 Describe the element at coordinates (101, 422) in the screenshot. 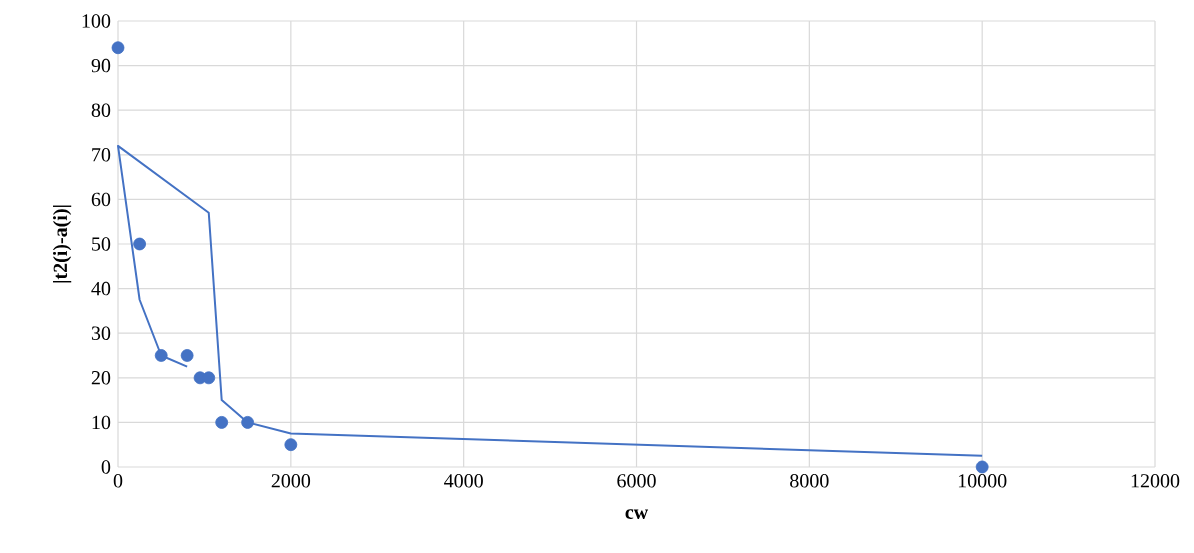

I see `y-tick-label: 10` at that location.